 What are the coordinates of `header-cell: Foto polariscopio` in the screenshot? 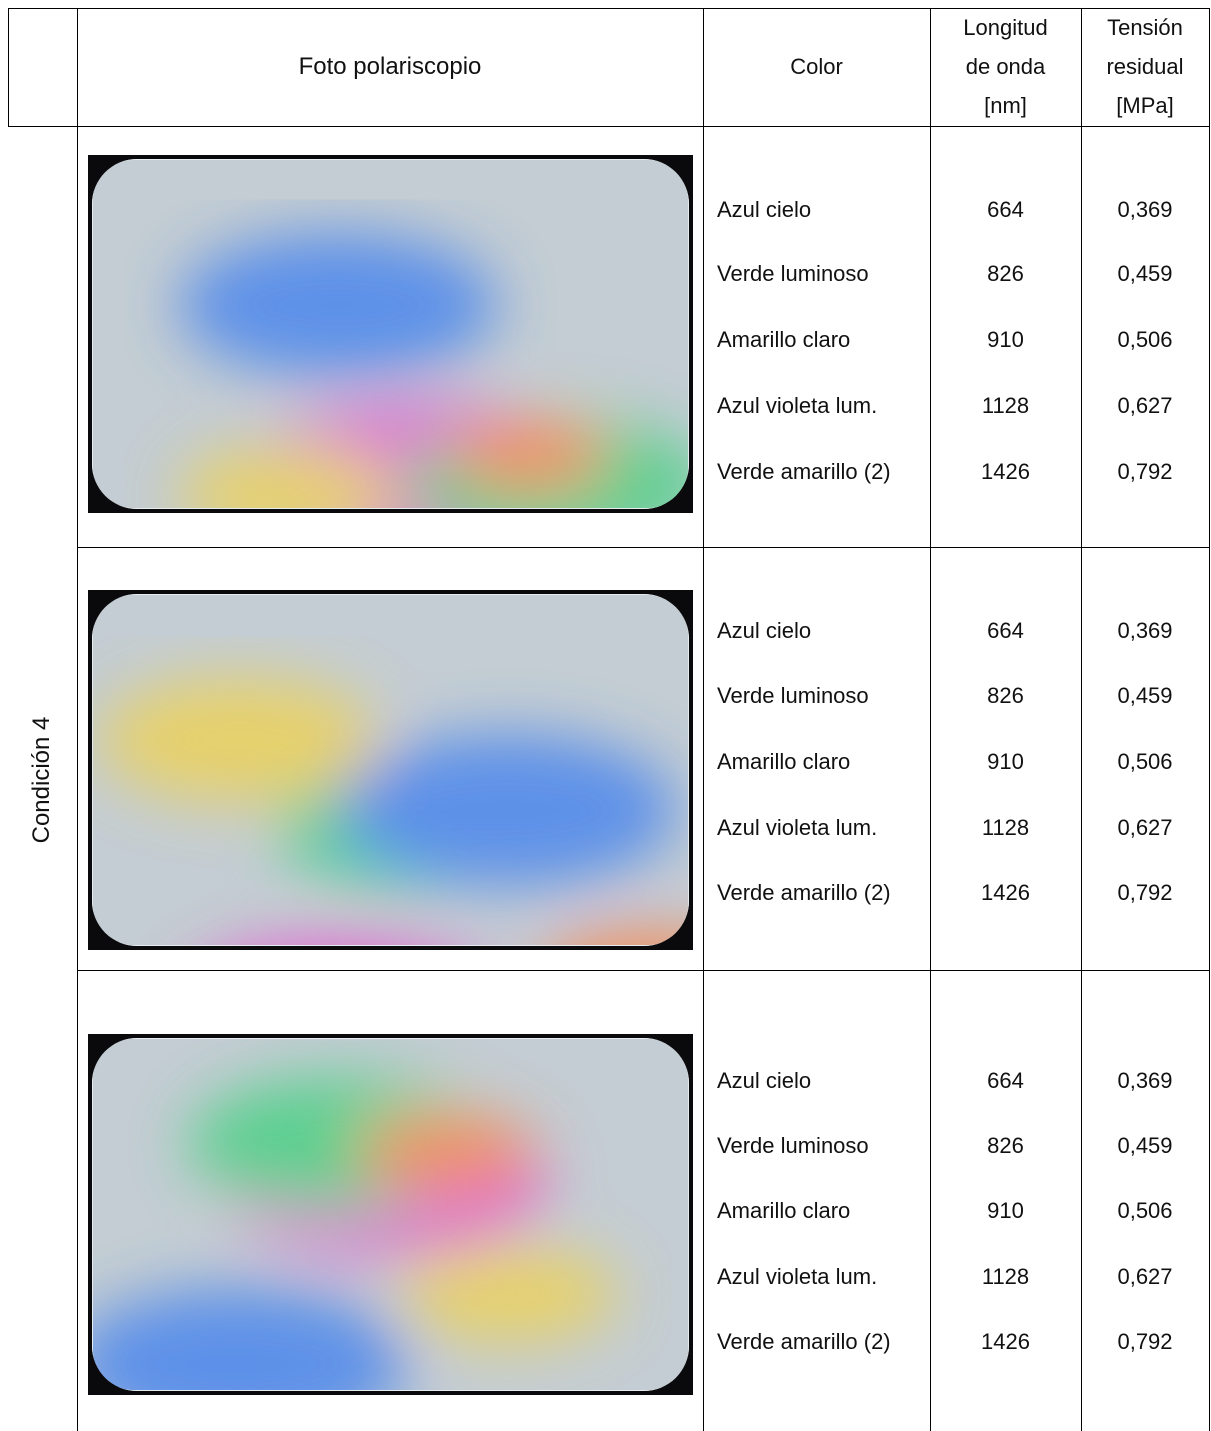 It's located at (390, 66).